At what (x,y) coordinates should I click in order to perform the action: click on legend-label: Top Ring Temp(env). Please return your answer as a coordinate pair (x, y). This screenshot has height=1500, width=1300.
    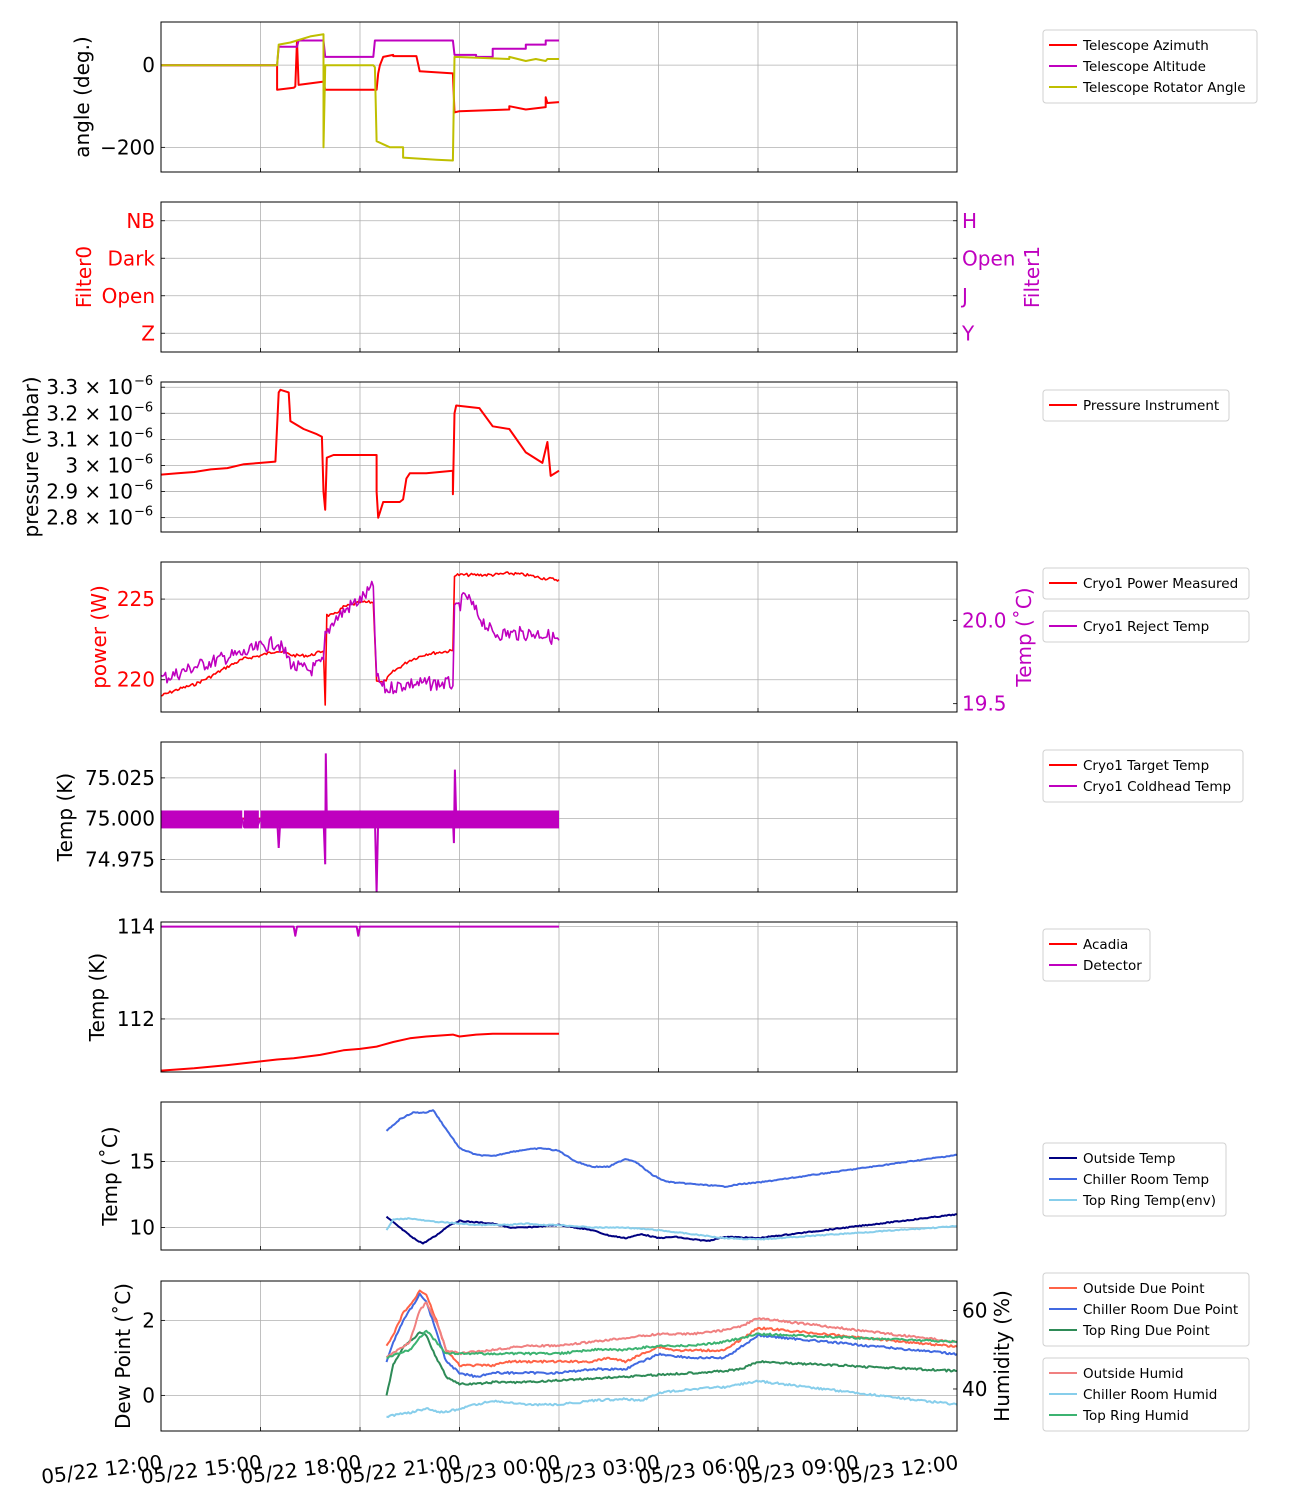
    Looking at the image, I should click on (1149, 1201).